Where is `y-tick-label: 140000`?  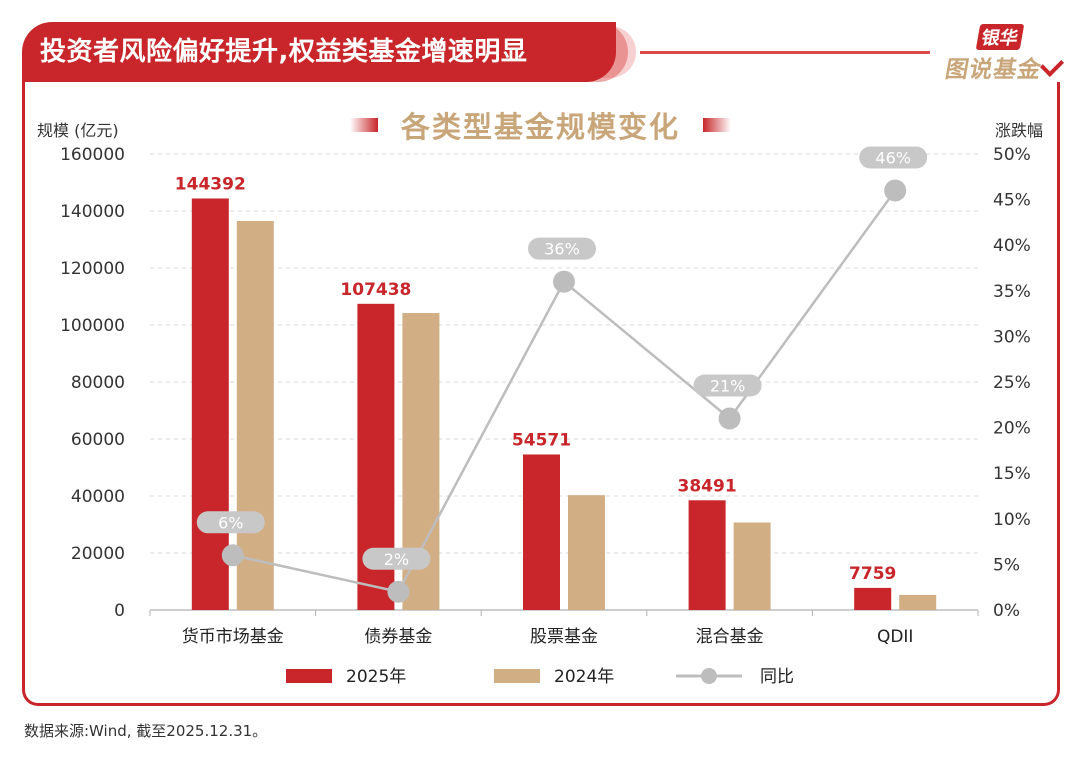
y-tick-label: 140000 is located at coordinates (92, 212).